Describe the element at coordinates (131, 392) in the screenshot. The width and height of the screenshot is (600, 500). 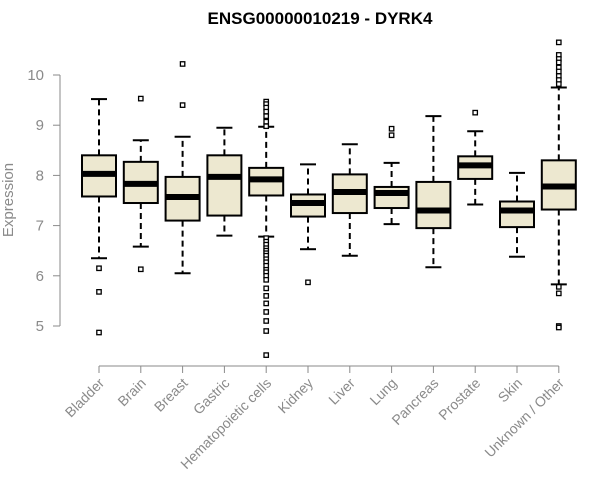
I see `x-tick-label: Brain` at that location.